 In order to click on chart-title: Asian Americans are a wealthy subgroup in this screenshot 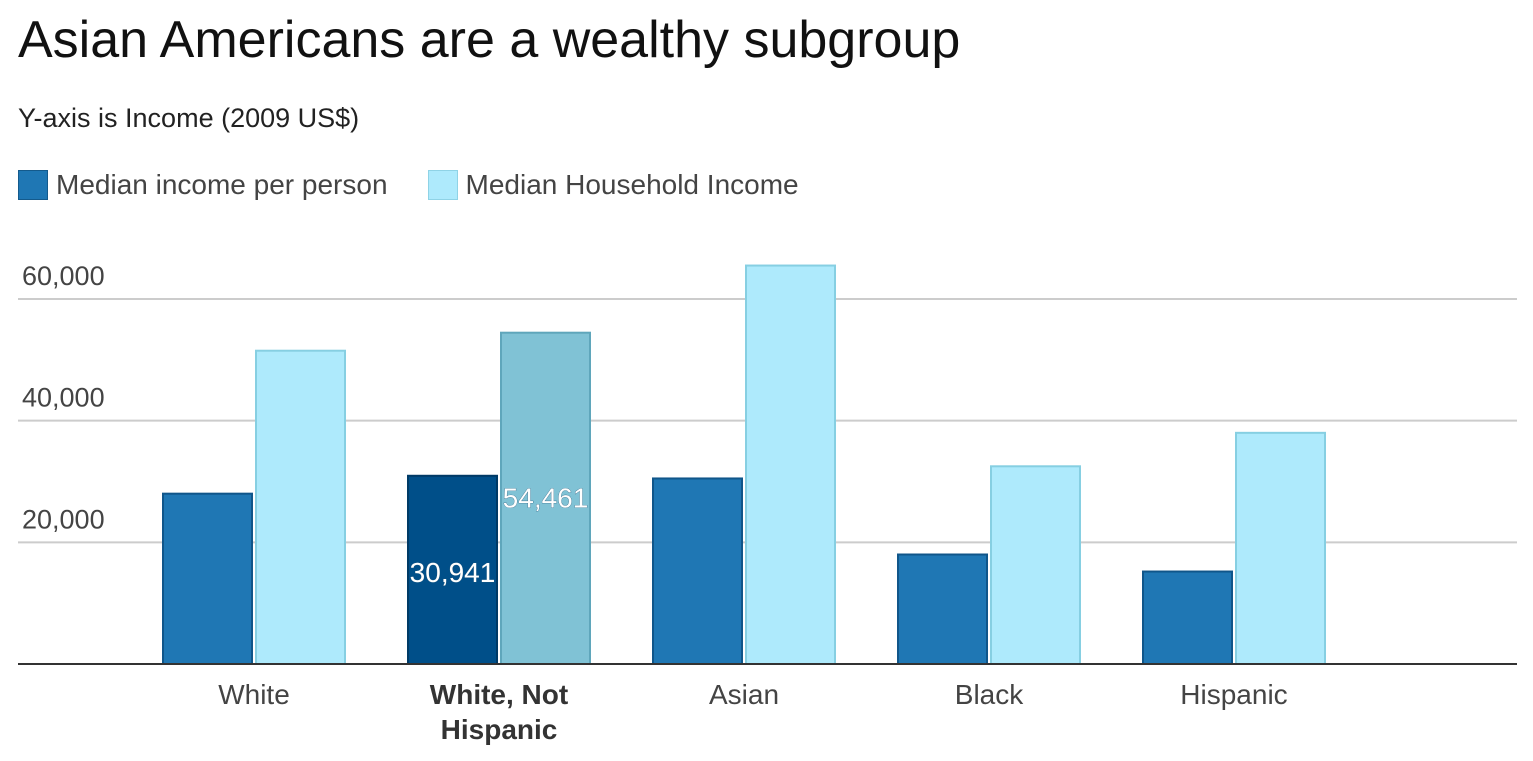, I will do `click(489, 40)`.